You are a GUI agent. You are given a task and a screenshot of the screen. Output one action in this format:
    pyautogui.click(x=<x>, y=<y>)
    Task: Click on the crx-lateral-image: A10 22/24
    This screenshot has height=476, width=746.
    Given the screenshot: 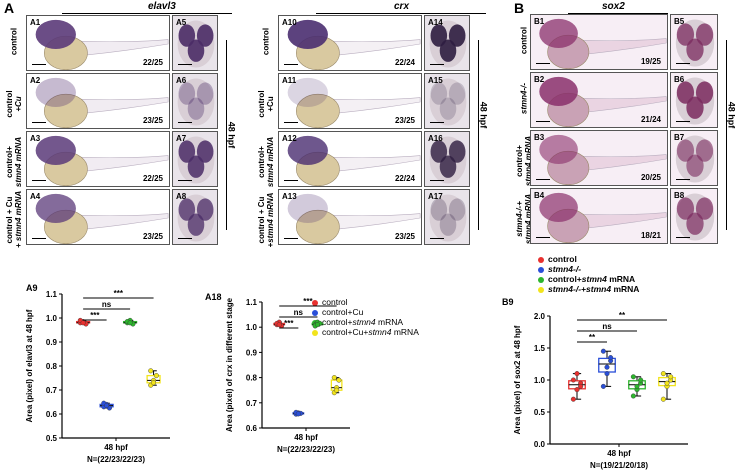 What is the action you would take?
    pyautogui.click(x=350, y=43)
    